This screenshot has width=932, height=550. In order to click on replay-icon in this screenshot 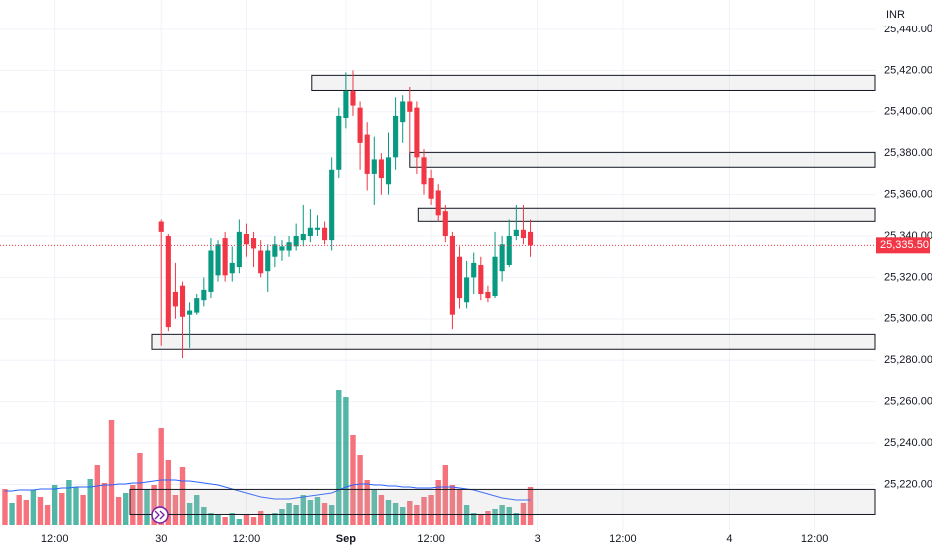, I will do `click(160, 515)`.